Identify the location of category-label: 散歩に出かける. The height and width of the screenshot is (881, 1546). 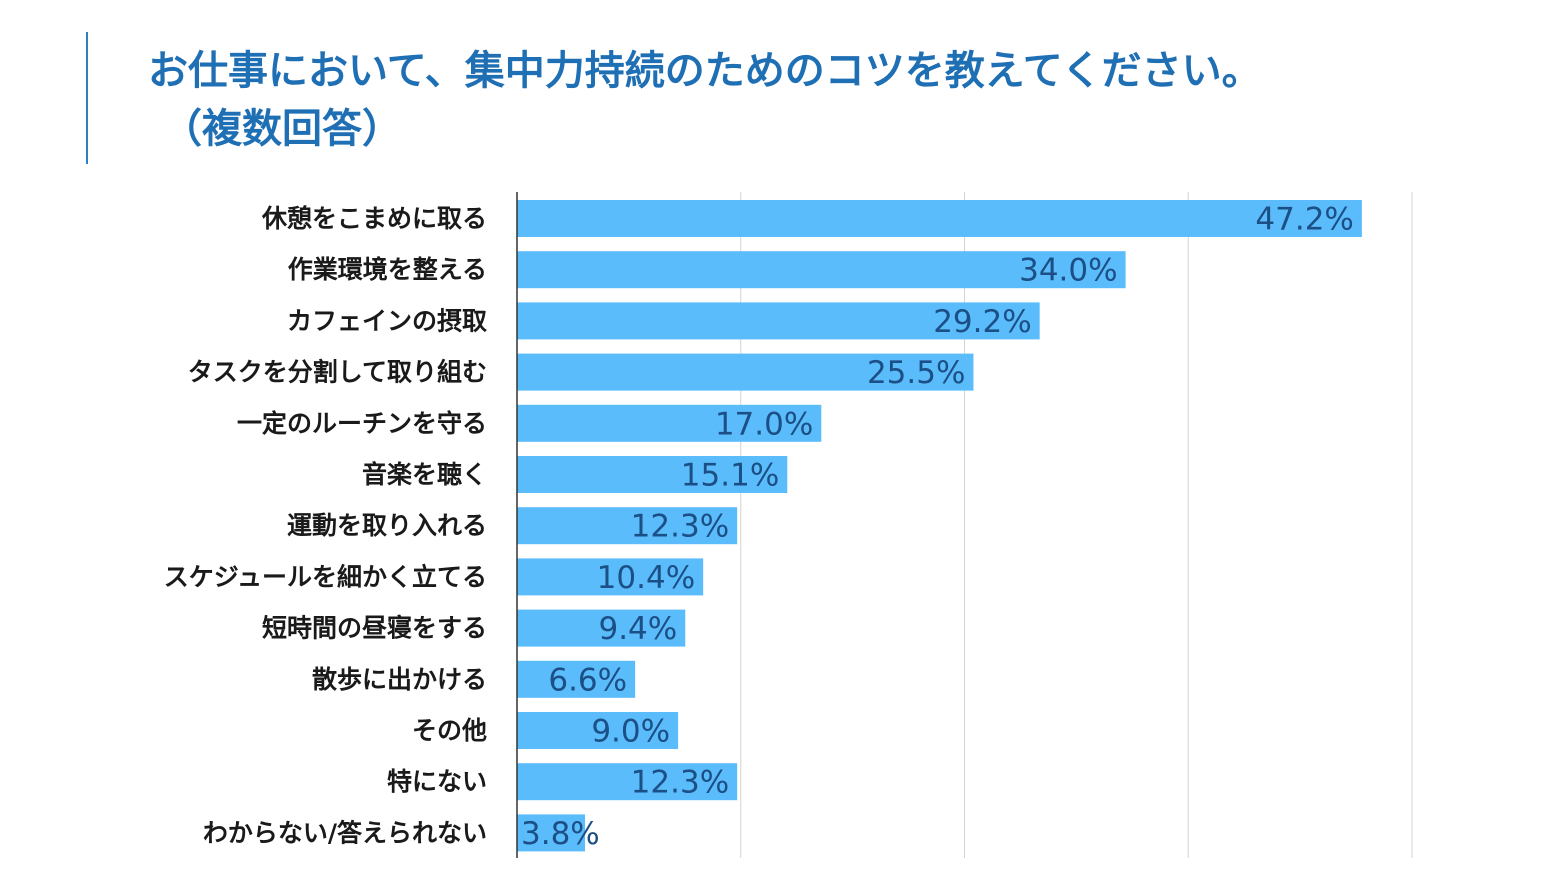
(399, 679).